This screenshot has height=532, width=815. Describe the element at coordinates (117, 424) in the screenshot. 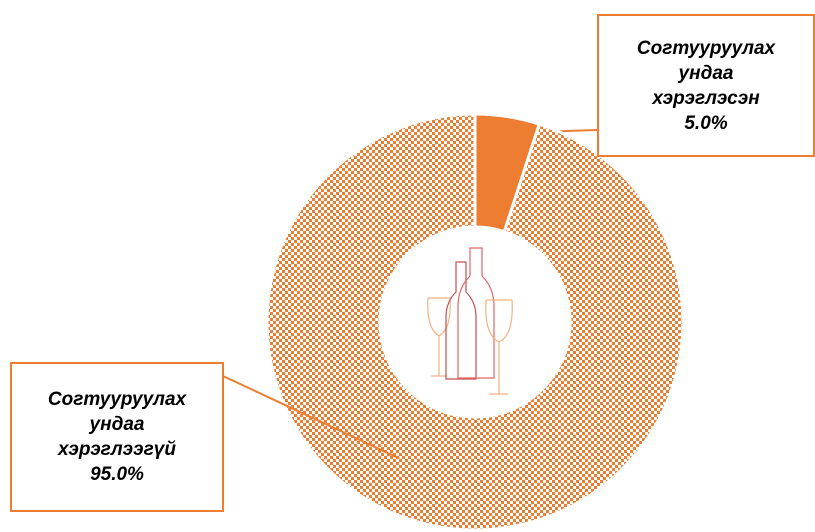

I see `label-category: Согтууруулах ундаа хэрэглээгүй` at that location.